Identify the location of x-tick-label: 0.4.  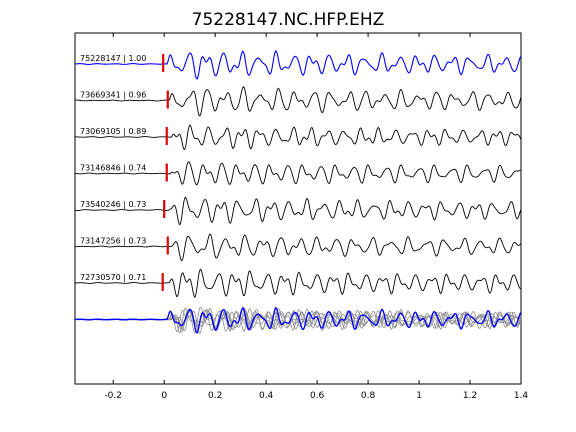
(266, 396).